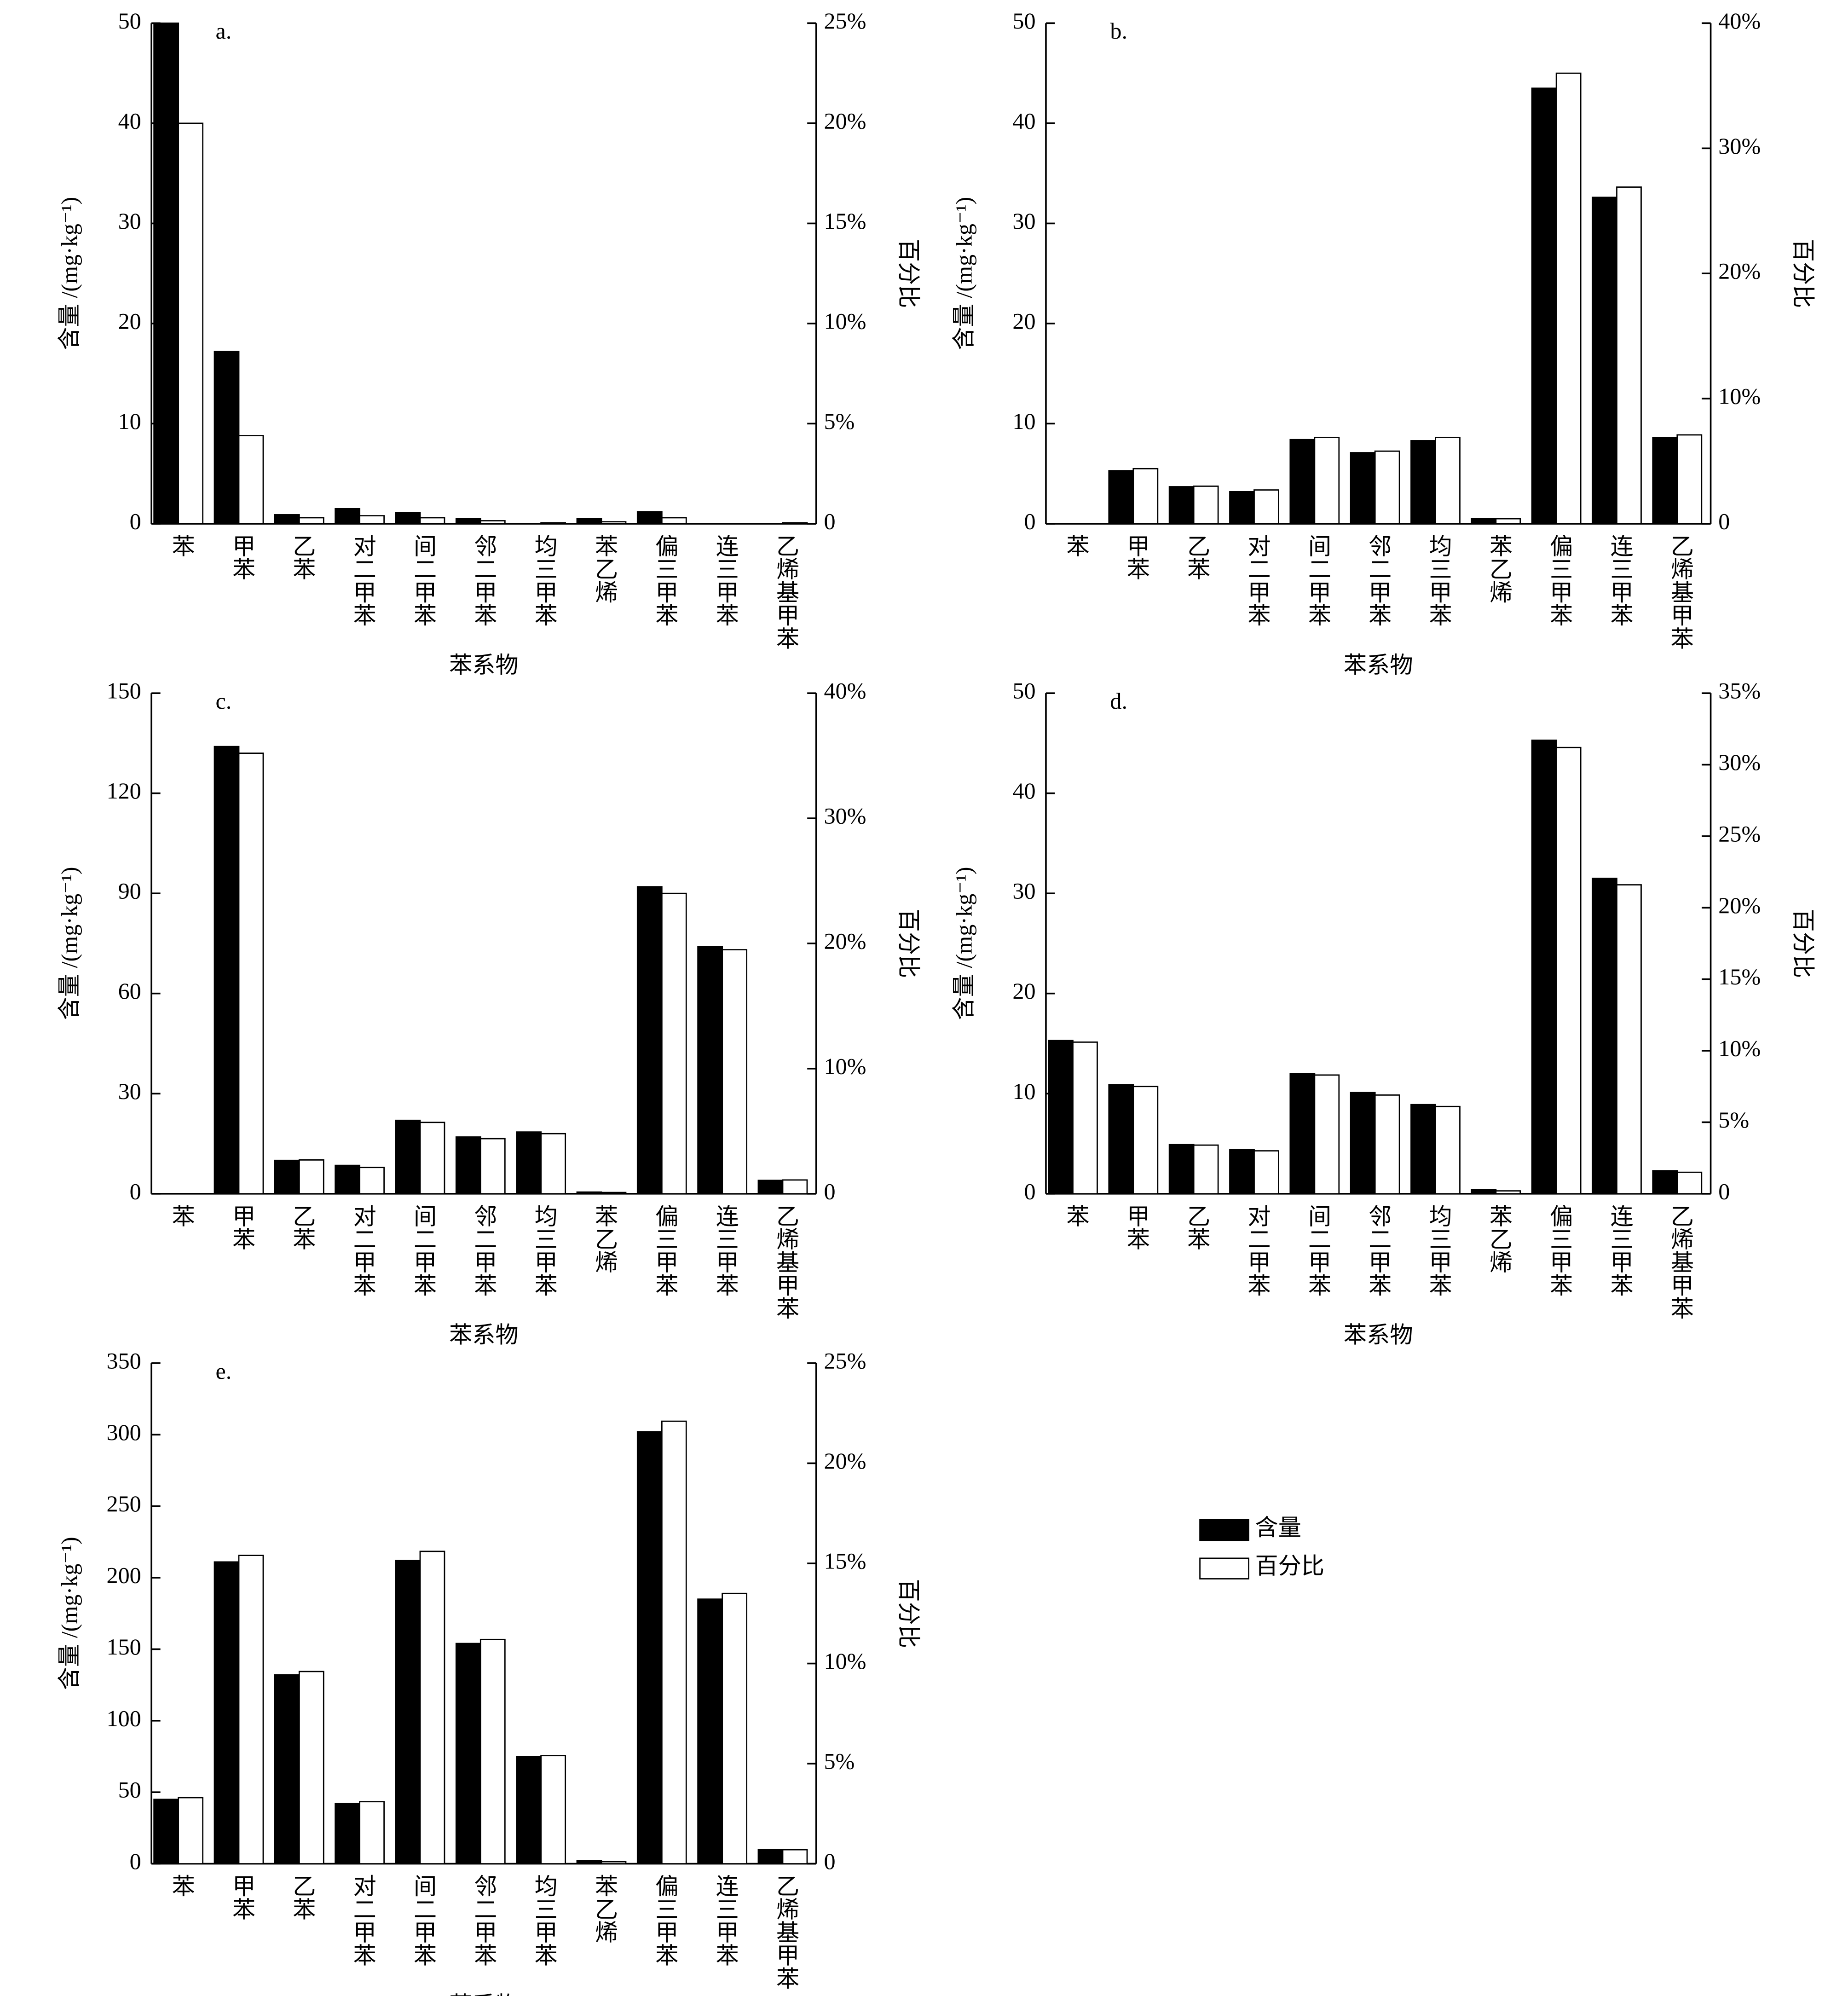  I want to click on y2-tick-label: 10%, so click(845, 321).